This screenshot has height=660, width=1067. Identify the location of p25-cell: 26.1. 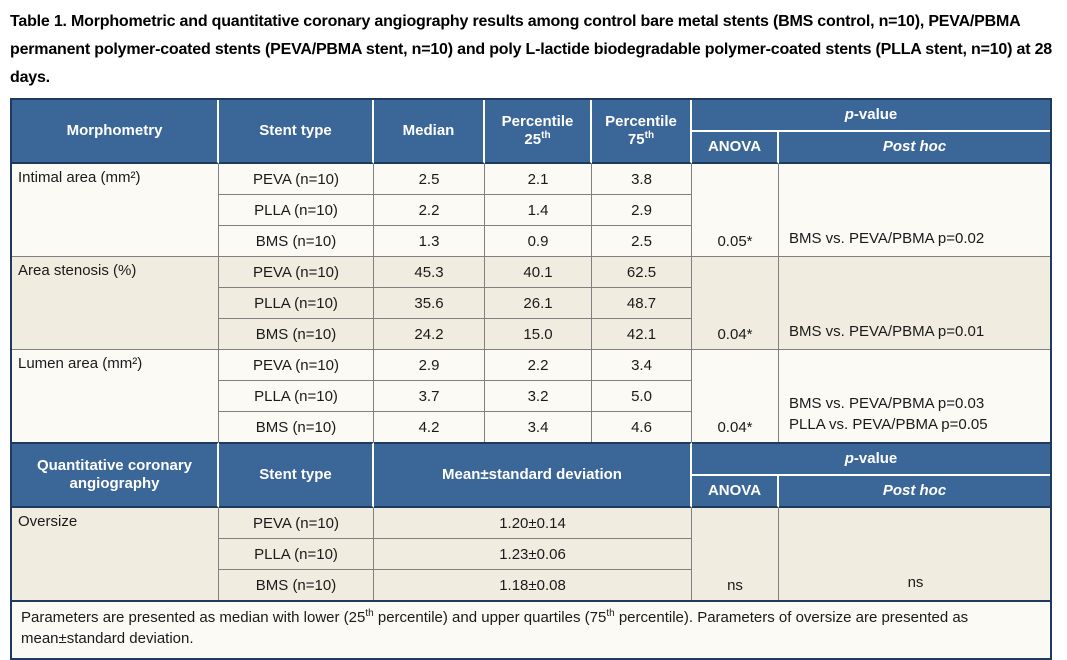
(538, 303).